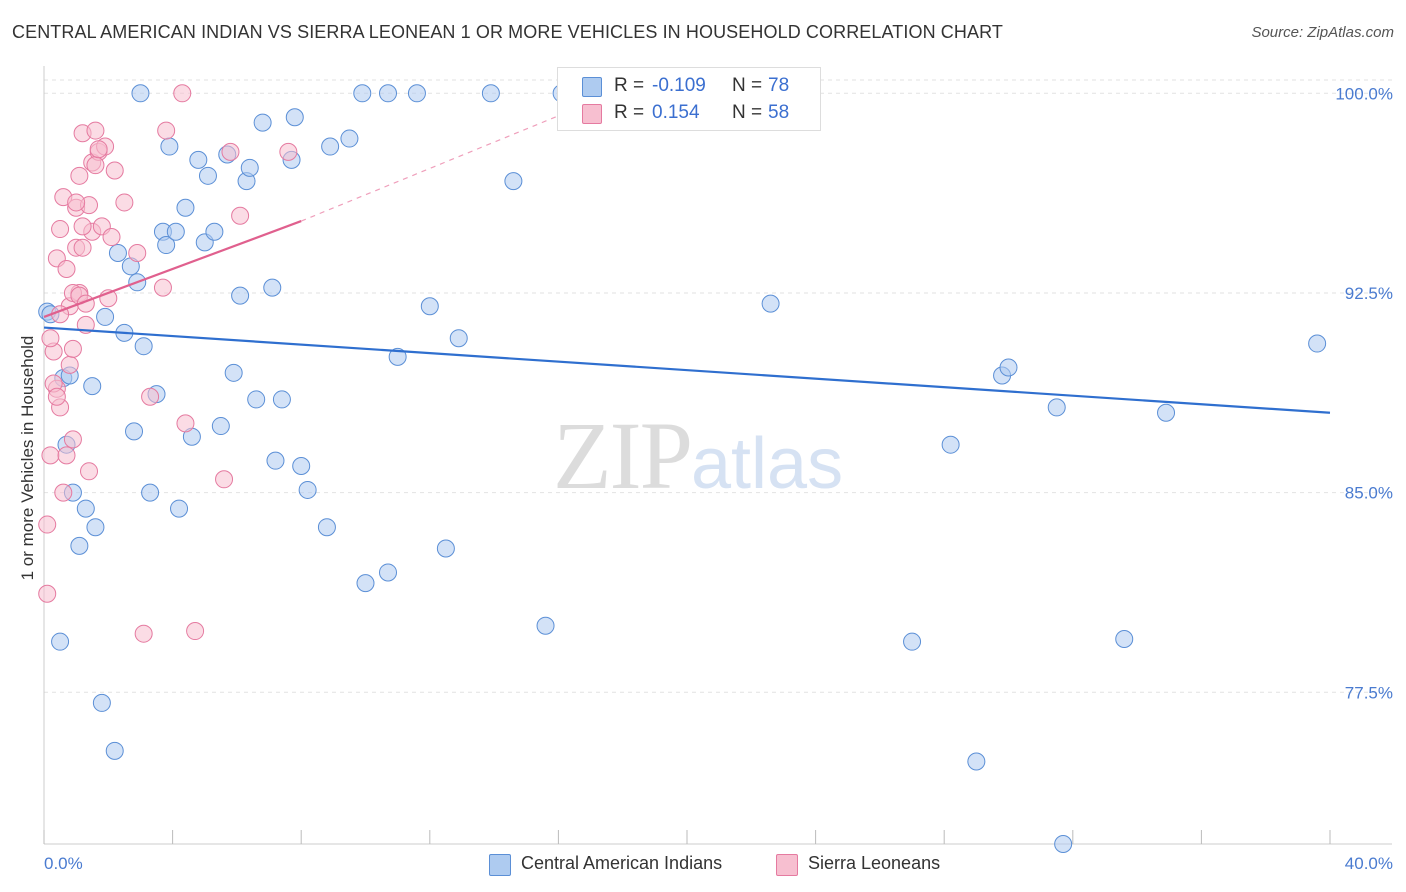  What do you see at coordinates (1369, 692) in the screenshot?
I see `y-tick-label: 77.5%` at bounding box center [1369, 692].